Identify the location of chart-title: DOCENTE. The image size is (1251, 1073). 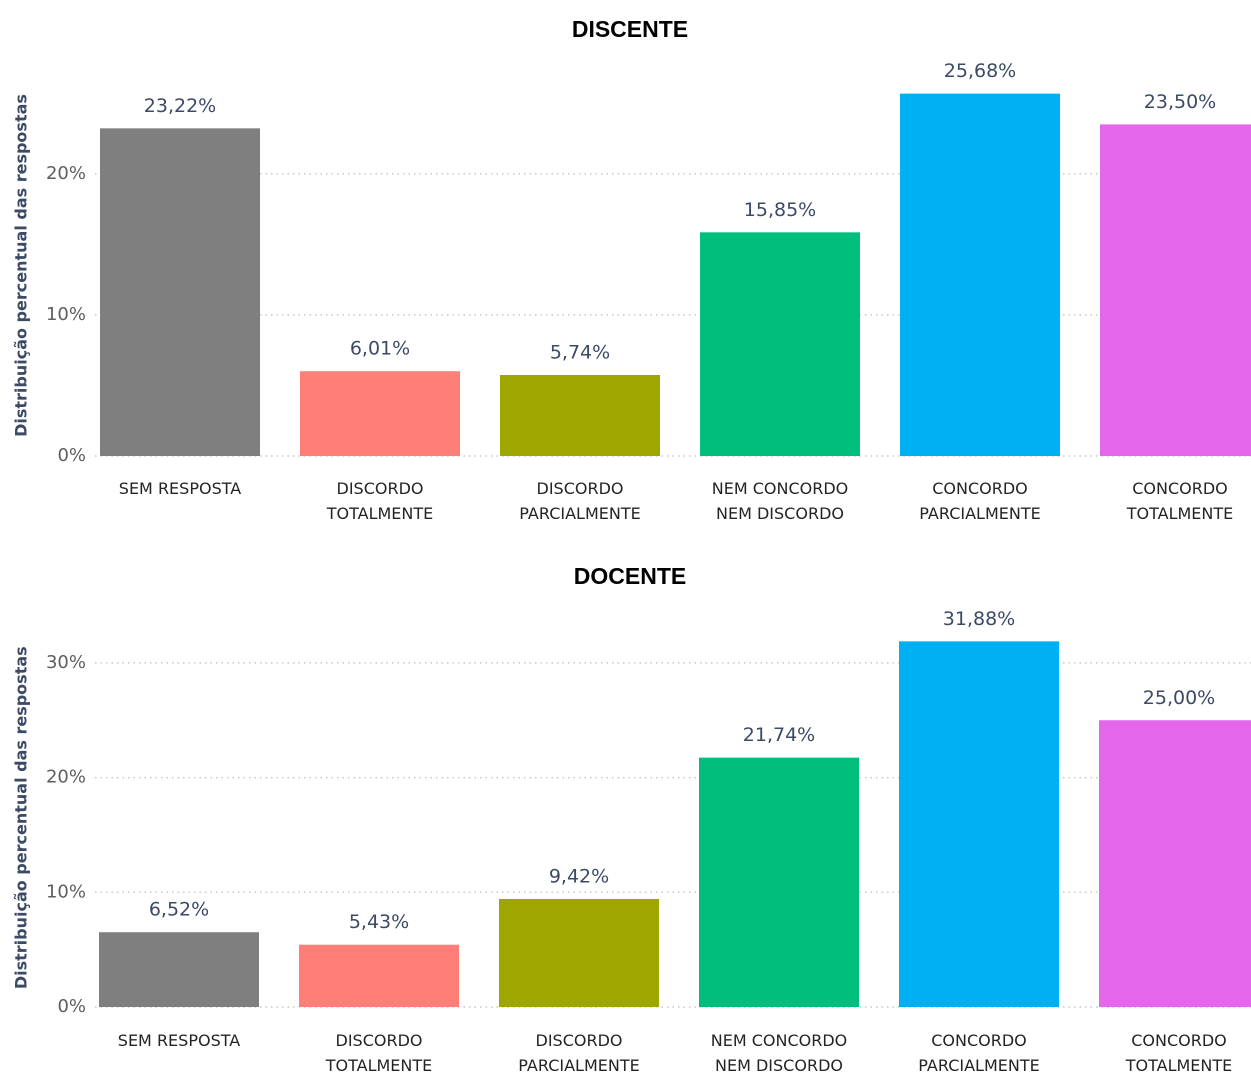
(630, 576).